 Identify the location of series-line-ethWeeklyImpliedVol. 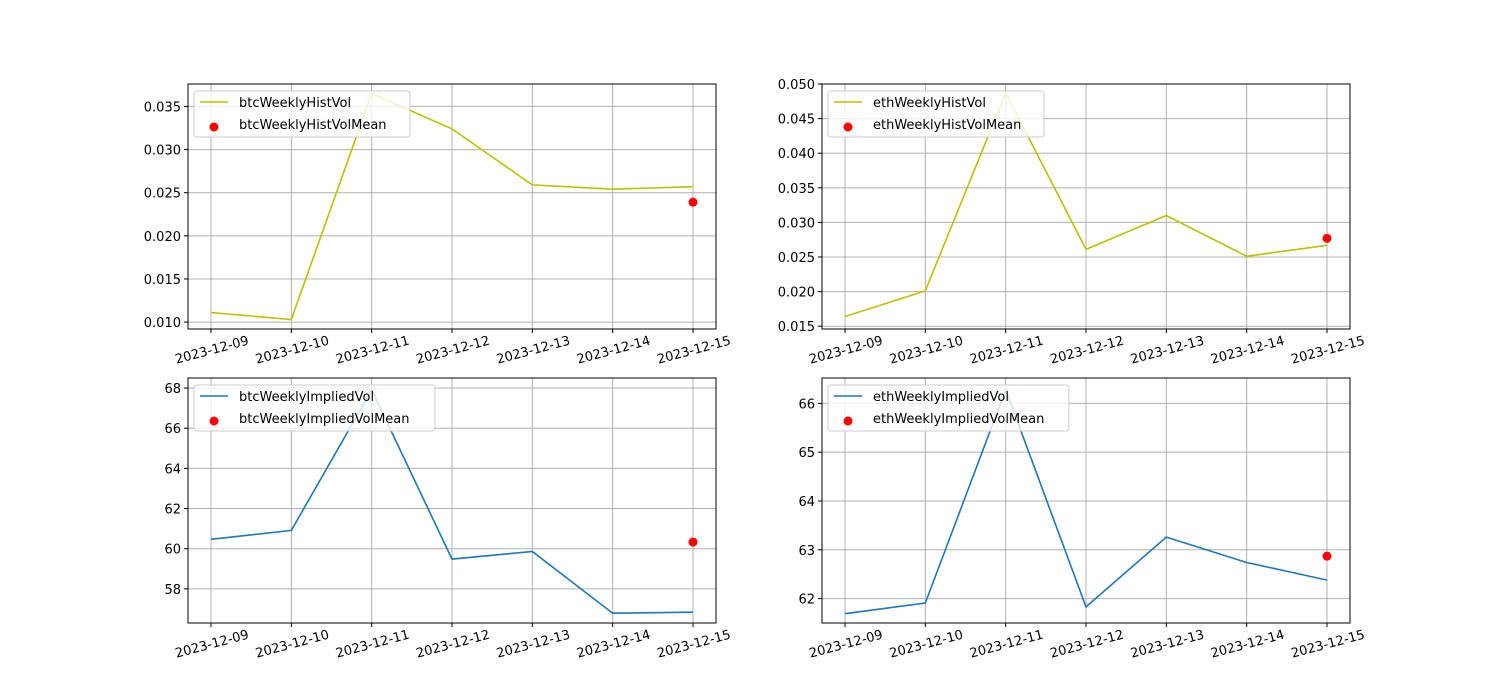
(1086, 501).